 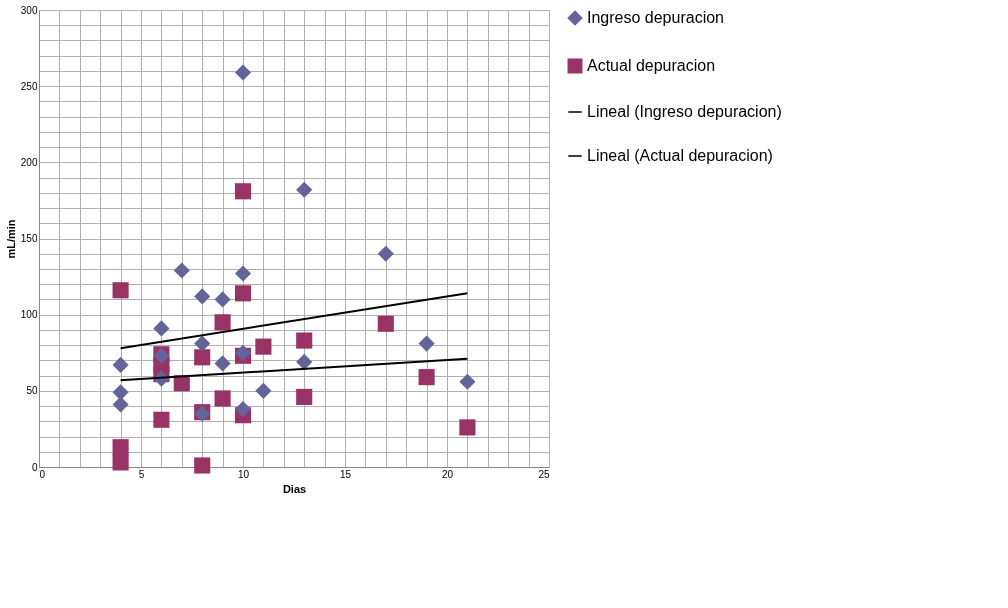 What do you see at coordinates (655, 17) in the screenshot?
I see `legend-label: Ingreso depuracion` at bounding box center [655, 17].